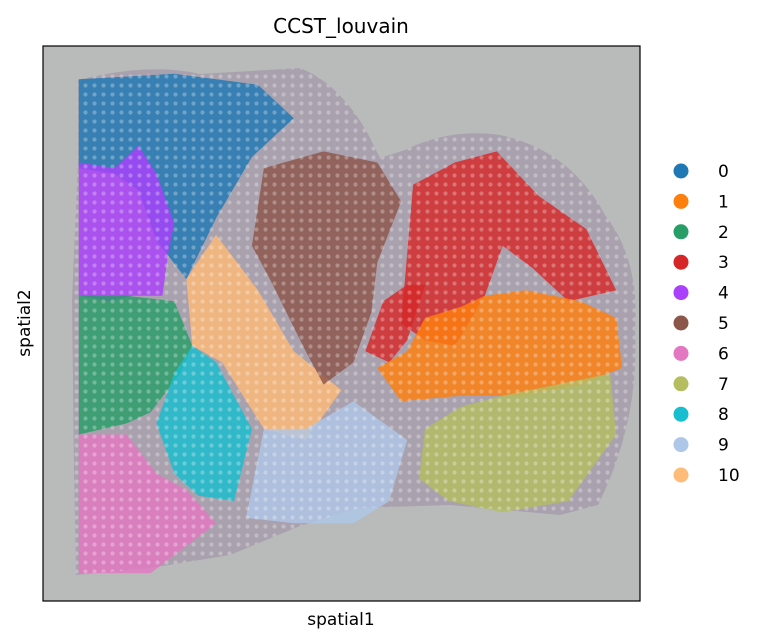  Describe the element at coordinates (723, 415) in the screenshot. I see `legend-label-8: 8` at that location.